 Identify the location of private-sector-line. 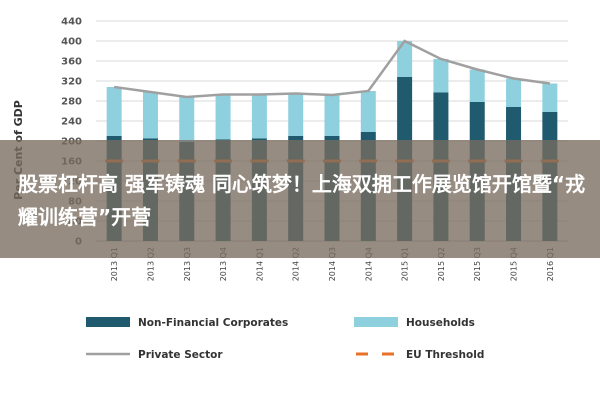
(332, 69).